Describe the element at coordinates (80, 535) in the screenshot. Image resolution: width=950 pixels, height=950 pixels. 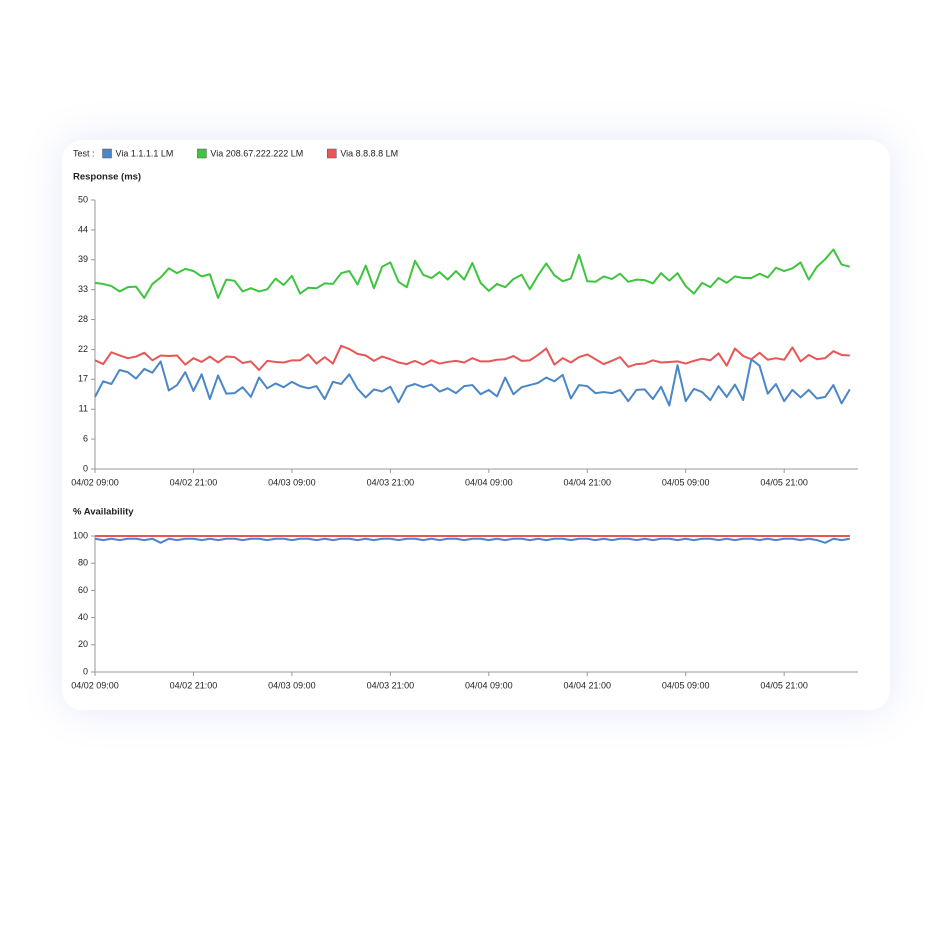
I see `y-tick-label: 100` at that location.